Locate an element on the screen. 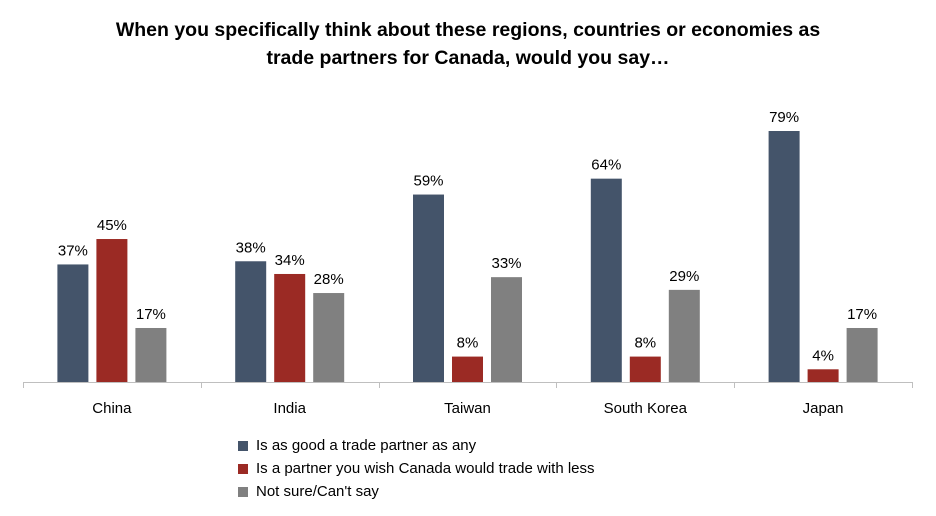 This screenshot has width=936, height=516. x-tick-label: Taiwan is located at coordinates (467, 408).